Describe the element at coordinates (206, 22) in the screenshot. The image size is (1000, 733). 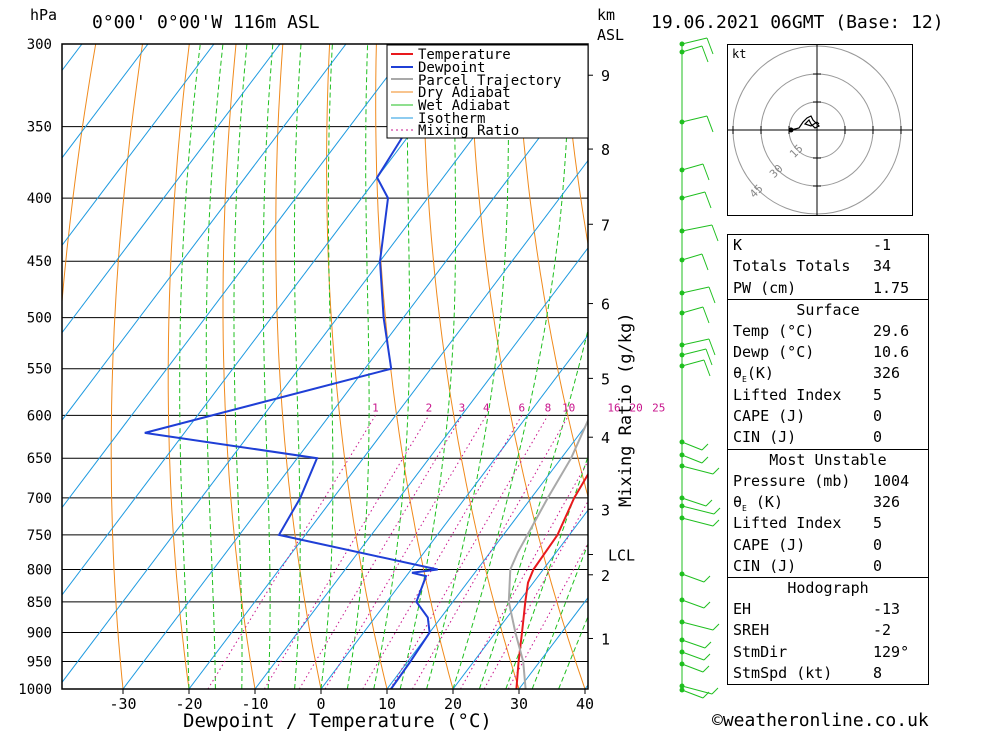
I see `location-label: 0°00' 0°00'W 116m ASL` at that location.